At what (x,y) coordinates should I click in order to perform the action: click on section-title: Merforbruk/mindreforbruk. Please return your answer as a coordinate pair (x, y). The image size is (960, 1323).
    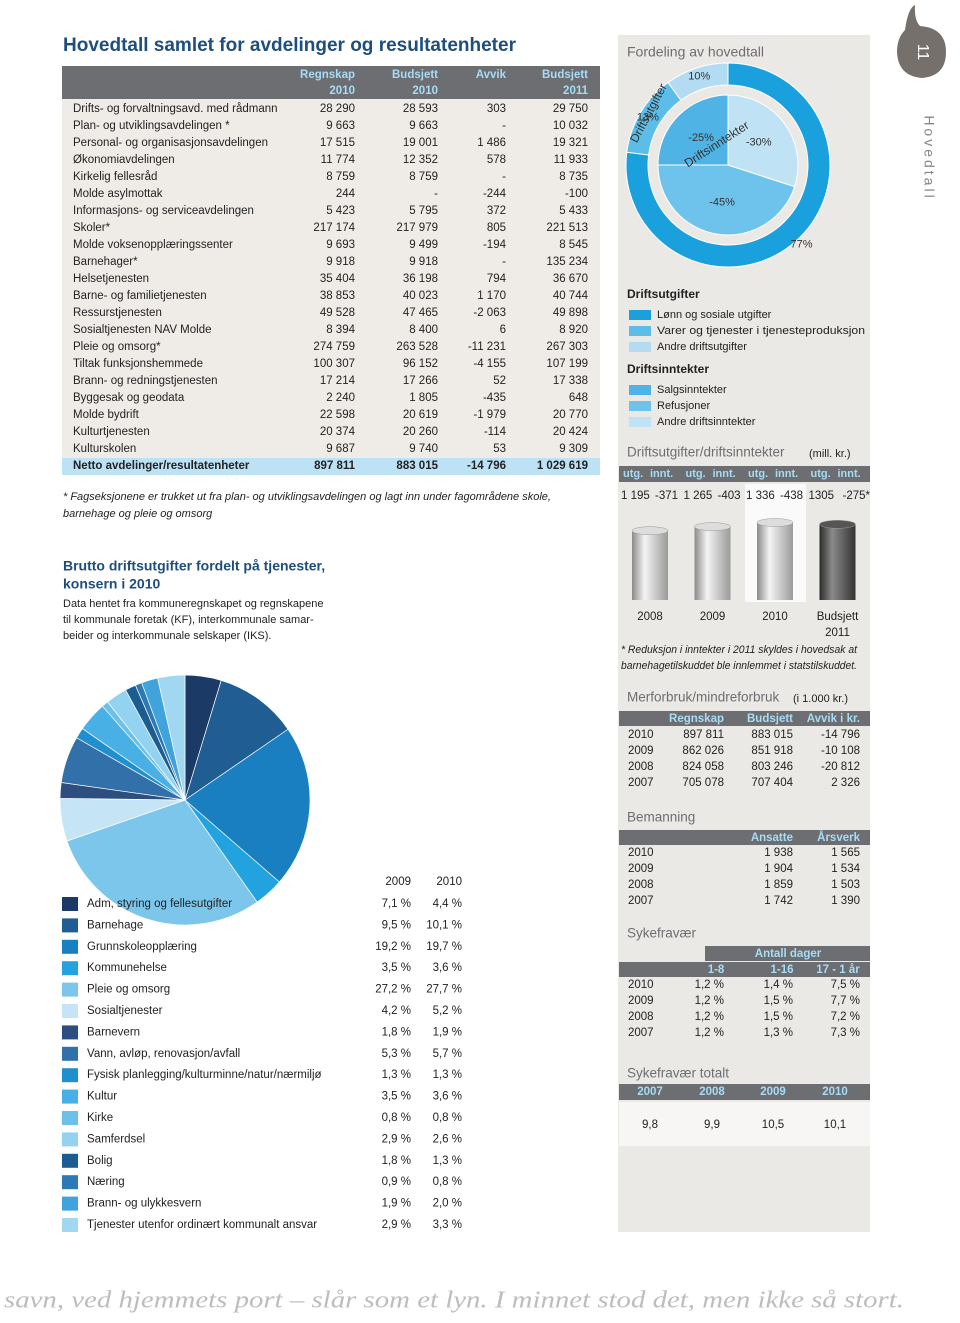
    Looking at the image, I should click on (703, 697).